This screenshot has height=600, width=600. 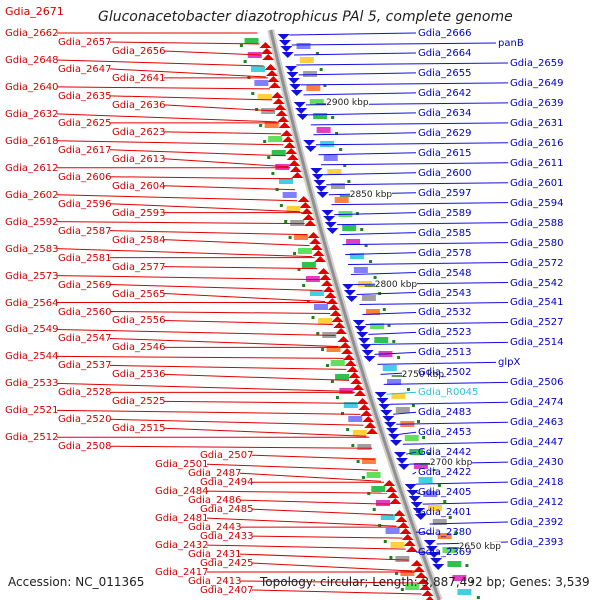 I want to click on gene-label-gdia-2593: Gdia_2593, so click(x=139, y=213).